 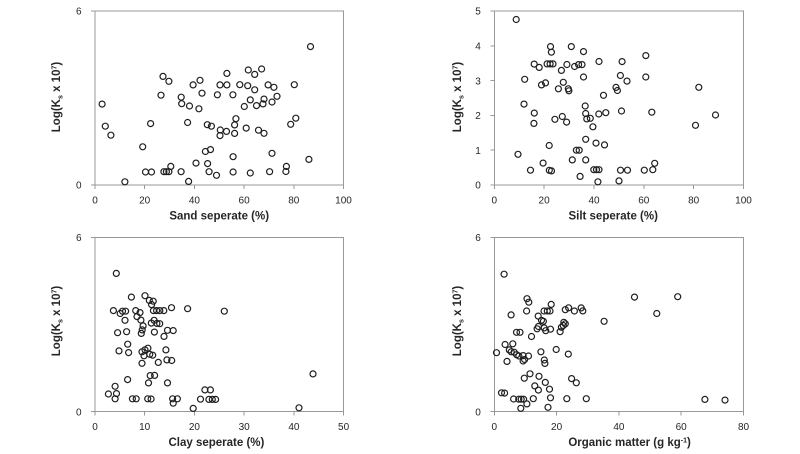 What do you see at coordinates (613, 216) in the screenshot?
I see `svg-text: Silt seperate (%)` at bounding box center [613, 216].